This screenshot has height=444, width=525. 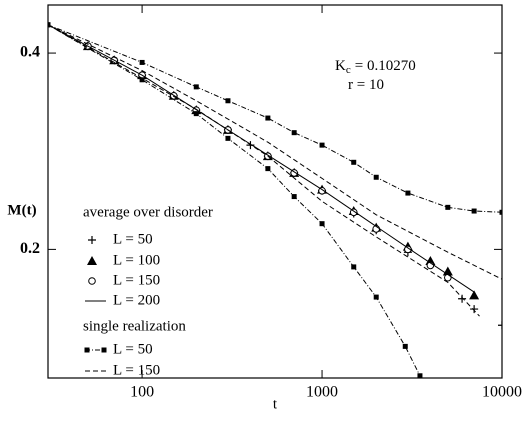 I want to click on x-axis-label: t, so click(x=275, y=404).